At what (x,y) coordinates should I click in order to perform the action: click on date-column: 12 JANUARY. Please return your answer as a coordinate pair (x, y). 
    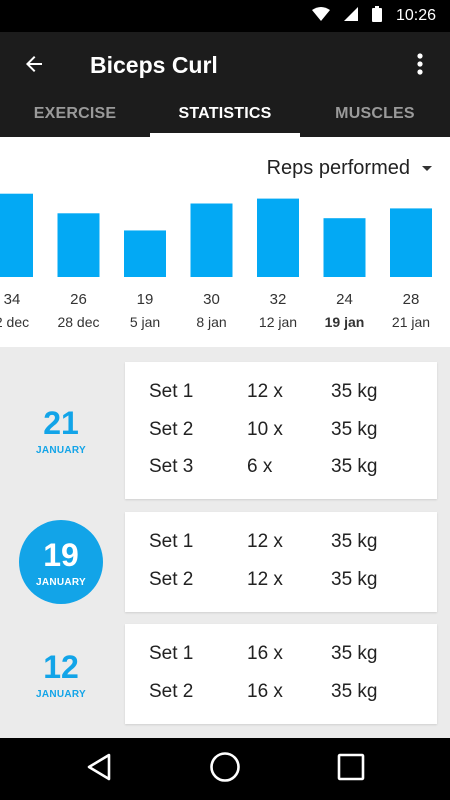
    Looking at the image, I should click on (61, 674).